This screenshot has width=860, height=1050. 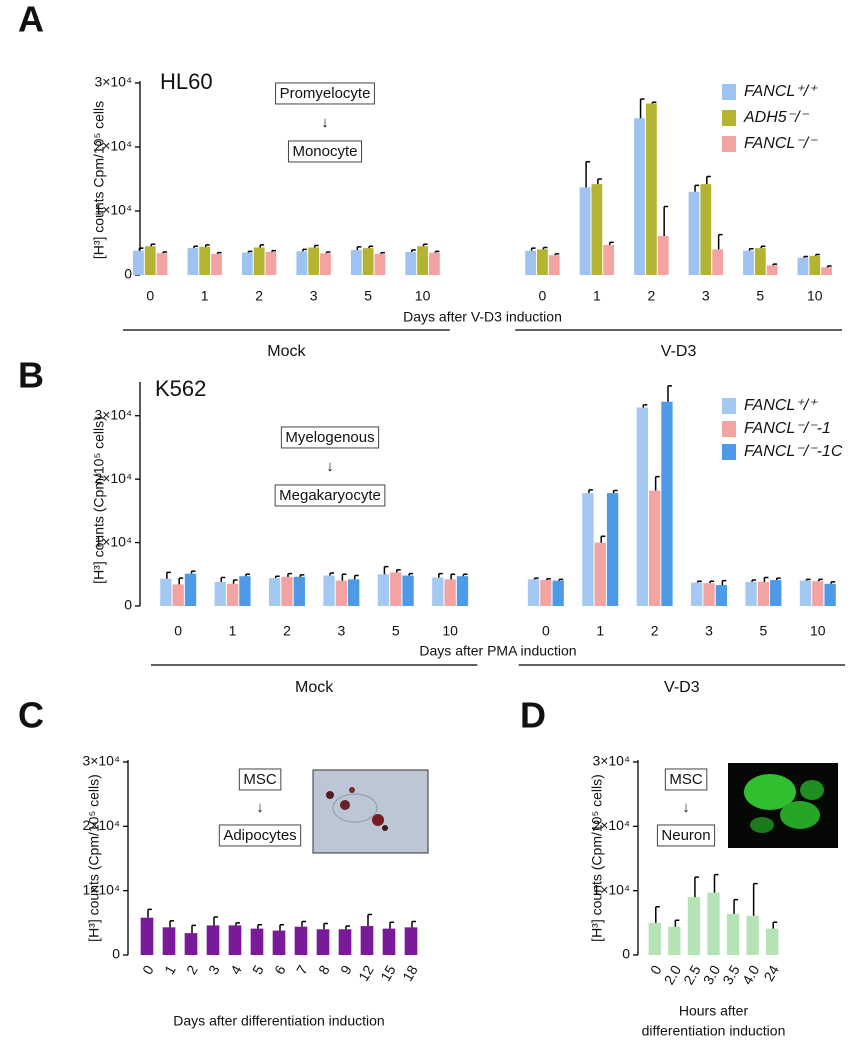 I want to click on adipocyte-image, so click(x=370, y=811).